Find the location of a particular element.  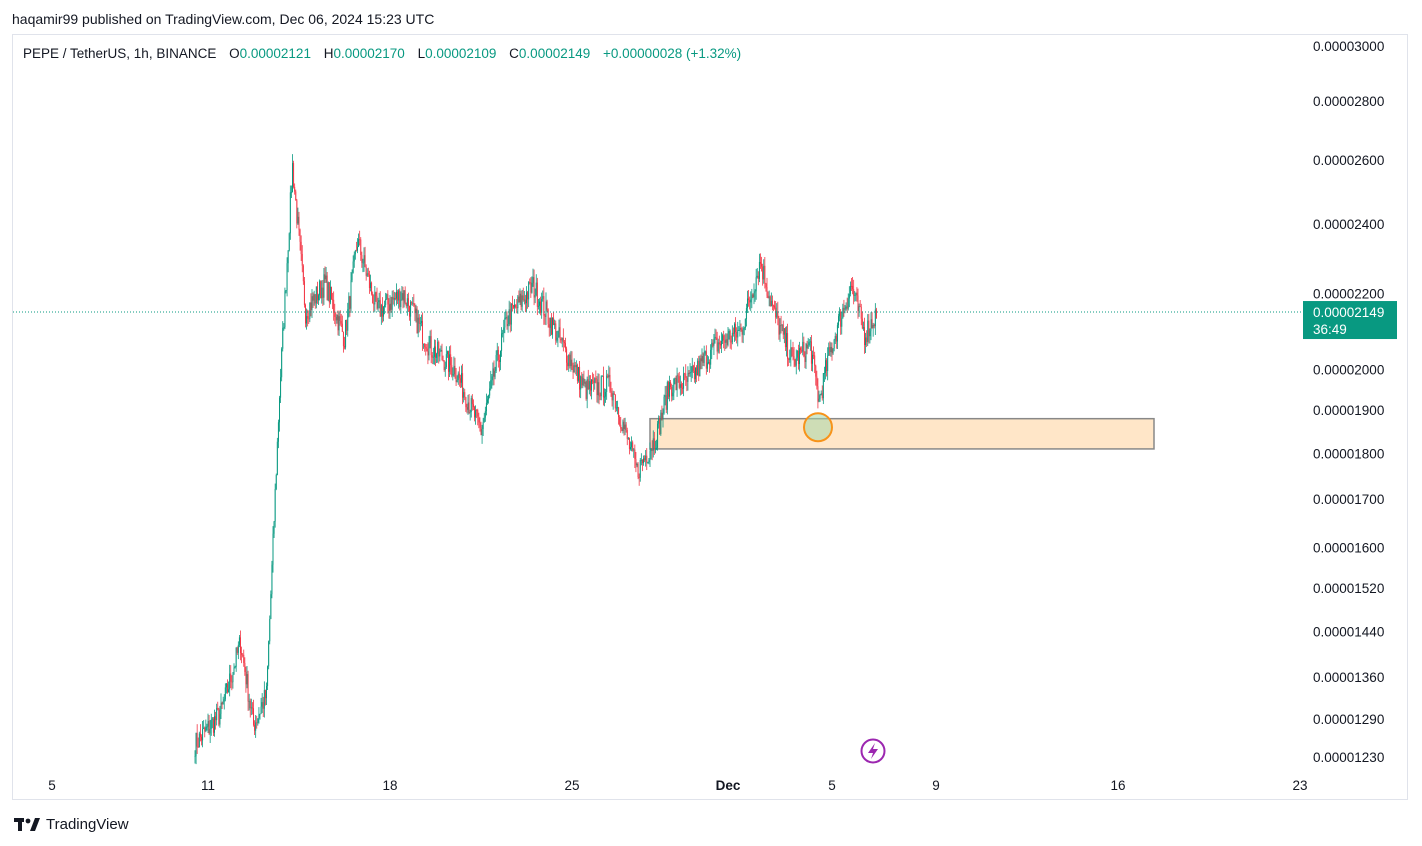

y-axis-tick-label: 0.00002400 is located at coordinates (1348, 224).